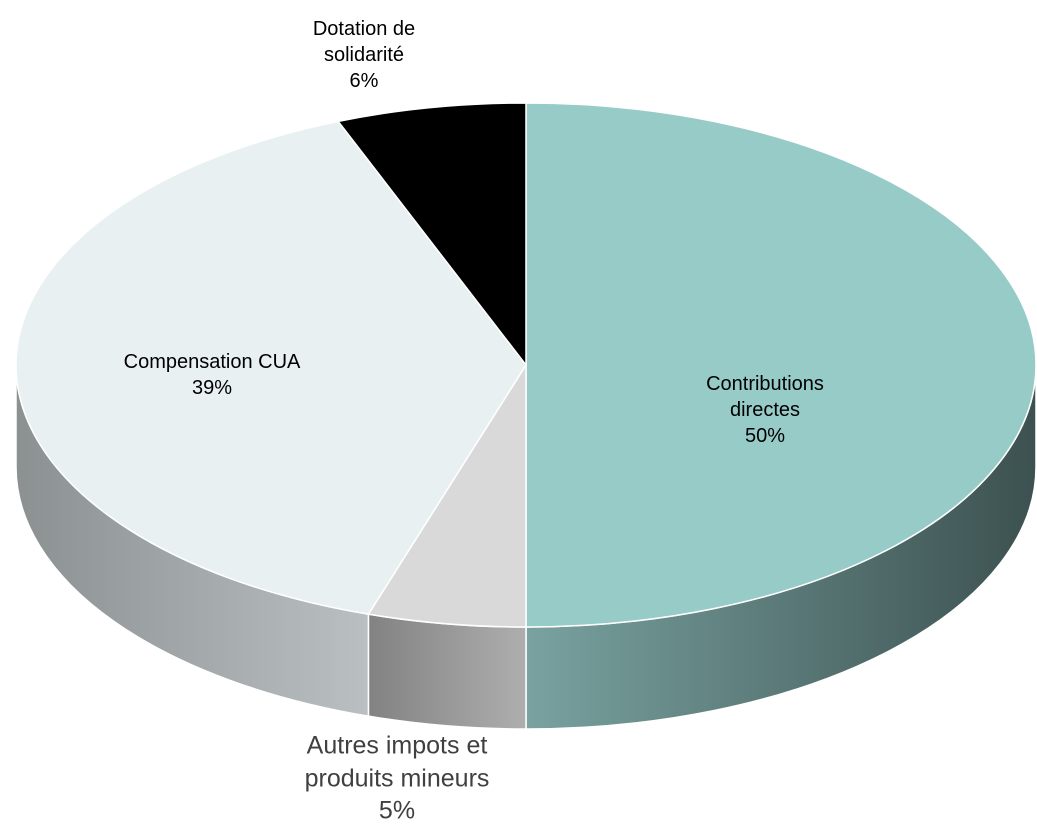 The width and height of the screenshot is (1037, 836). I want to click on value-label: 6%, so click(364, 81).